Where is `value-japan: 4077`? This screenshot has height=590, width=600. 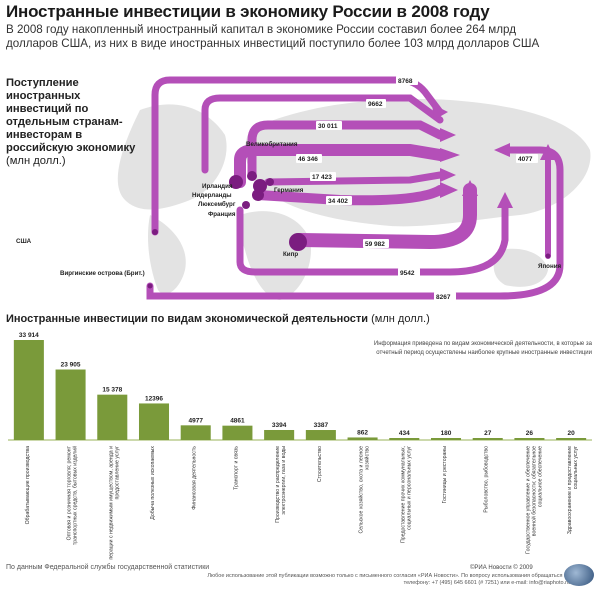
value-japan: 4077 is located at coordinates (525, 159).